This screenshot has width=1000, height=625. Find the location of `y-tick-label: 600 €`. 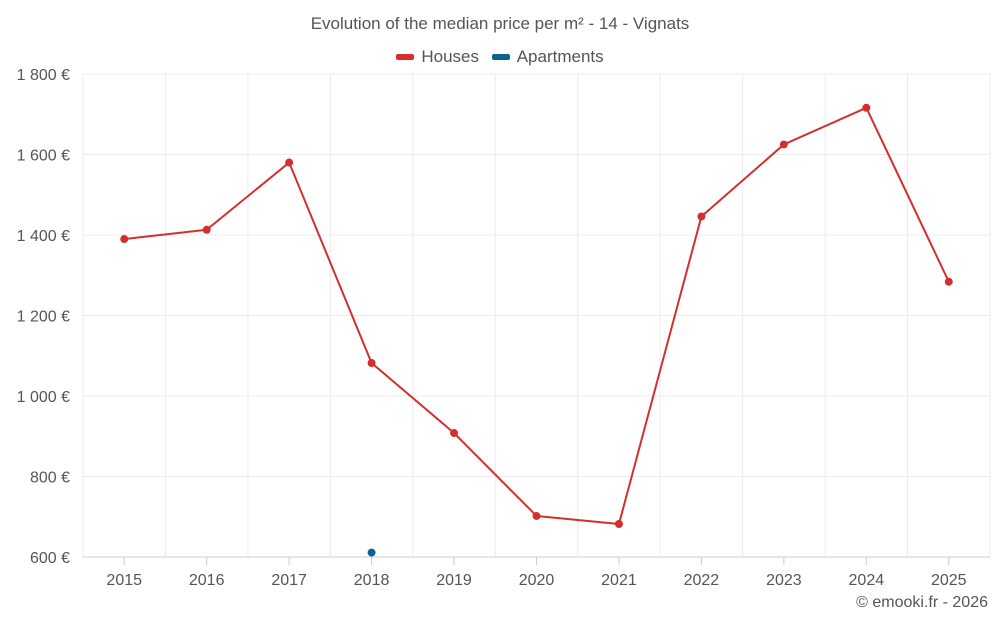

y-tick-label: 600 € is located at coordinates (50, 558).